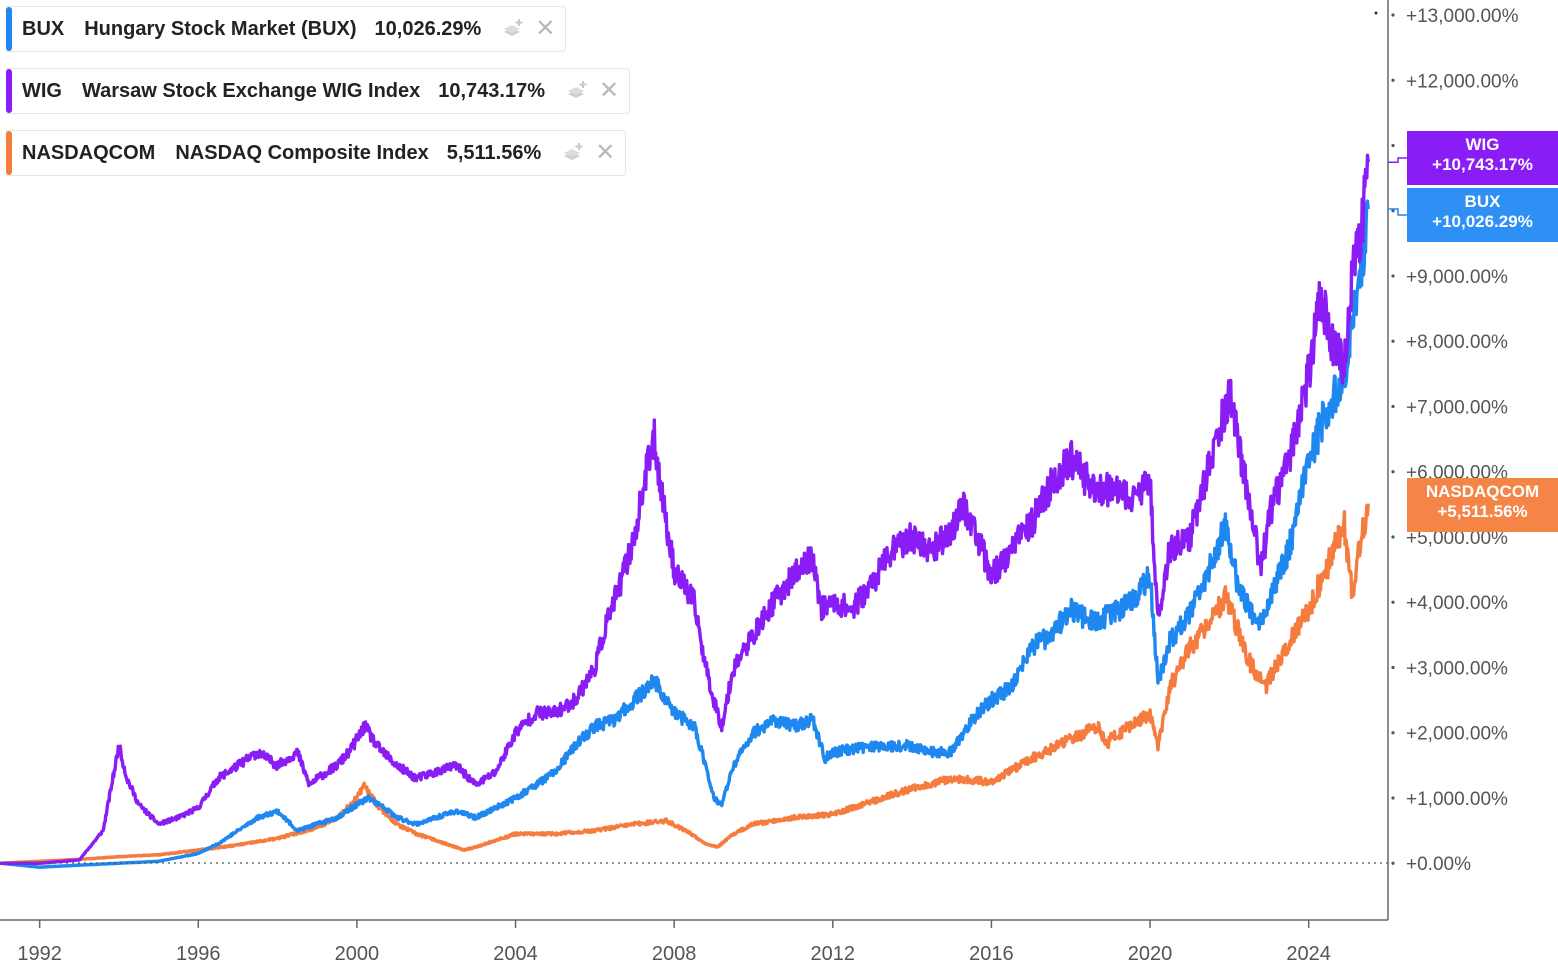  What do you see at coordinates (1457, 603) in the screenshot?
I see `y-tick-label: +4,000.00%` at bounding box center [1457, 603].